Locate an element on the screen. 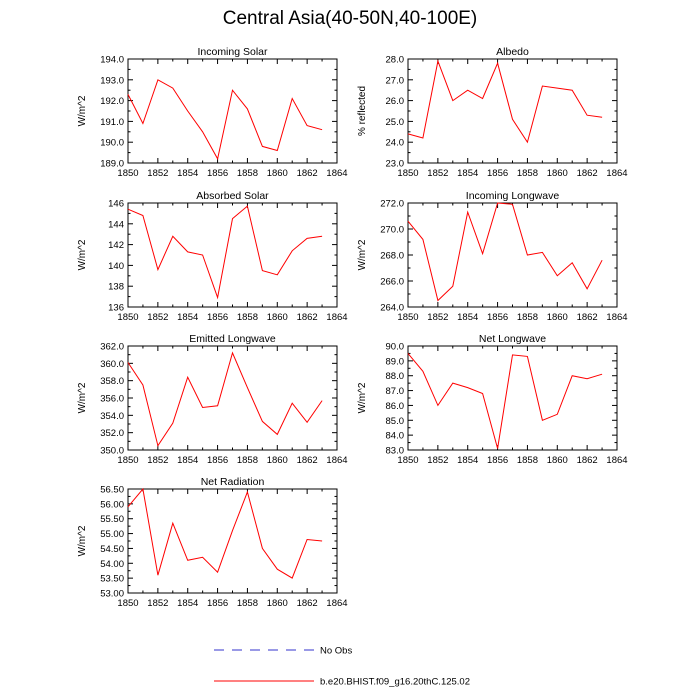  y-tick-label: 189.0 is located at coordinates (112, 164).